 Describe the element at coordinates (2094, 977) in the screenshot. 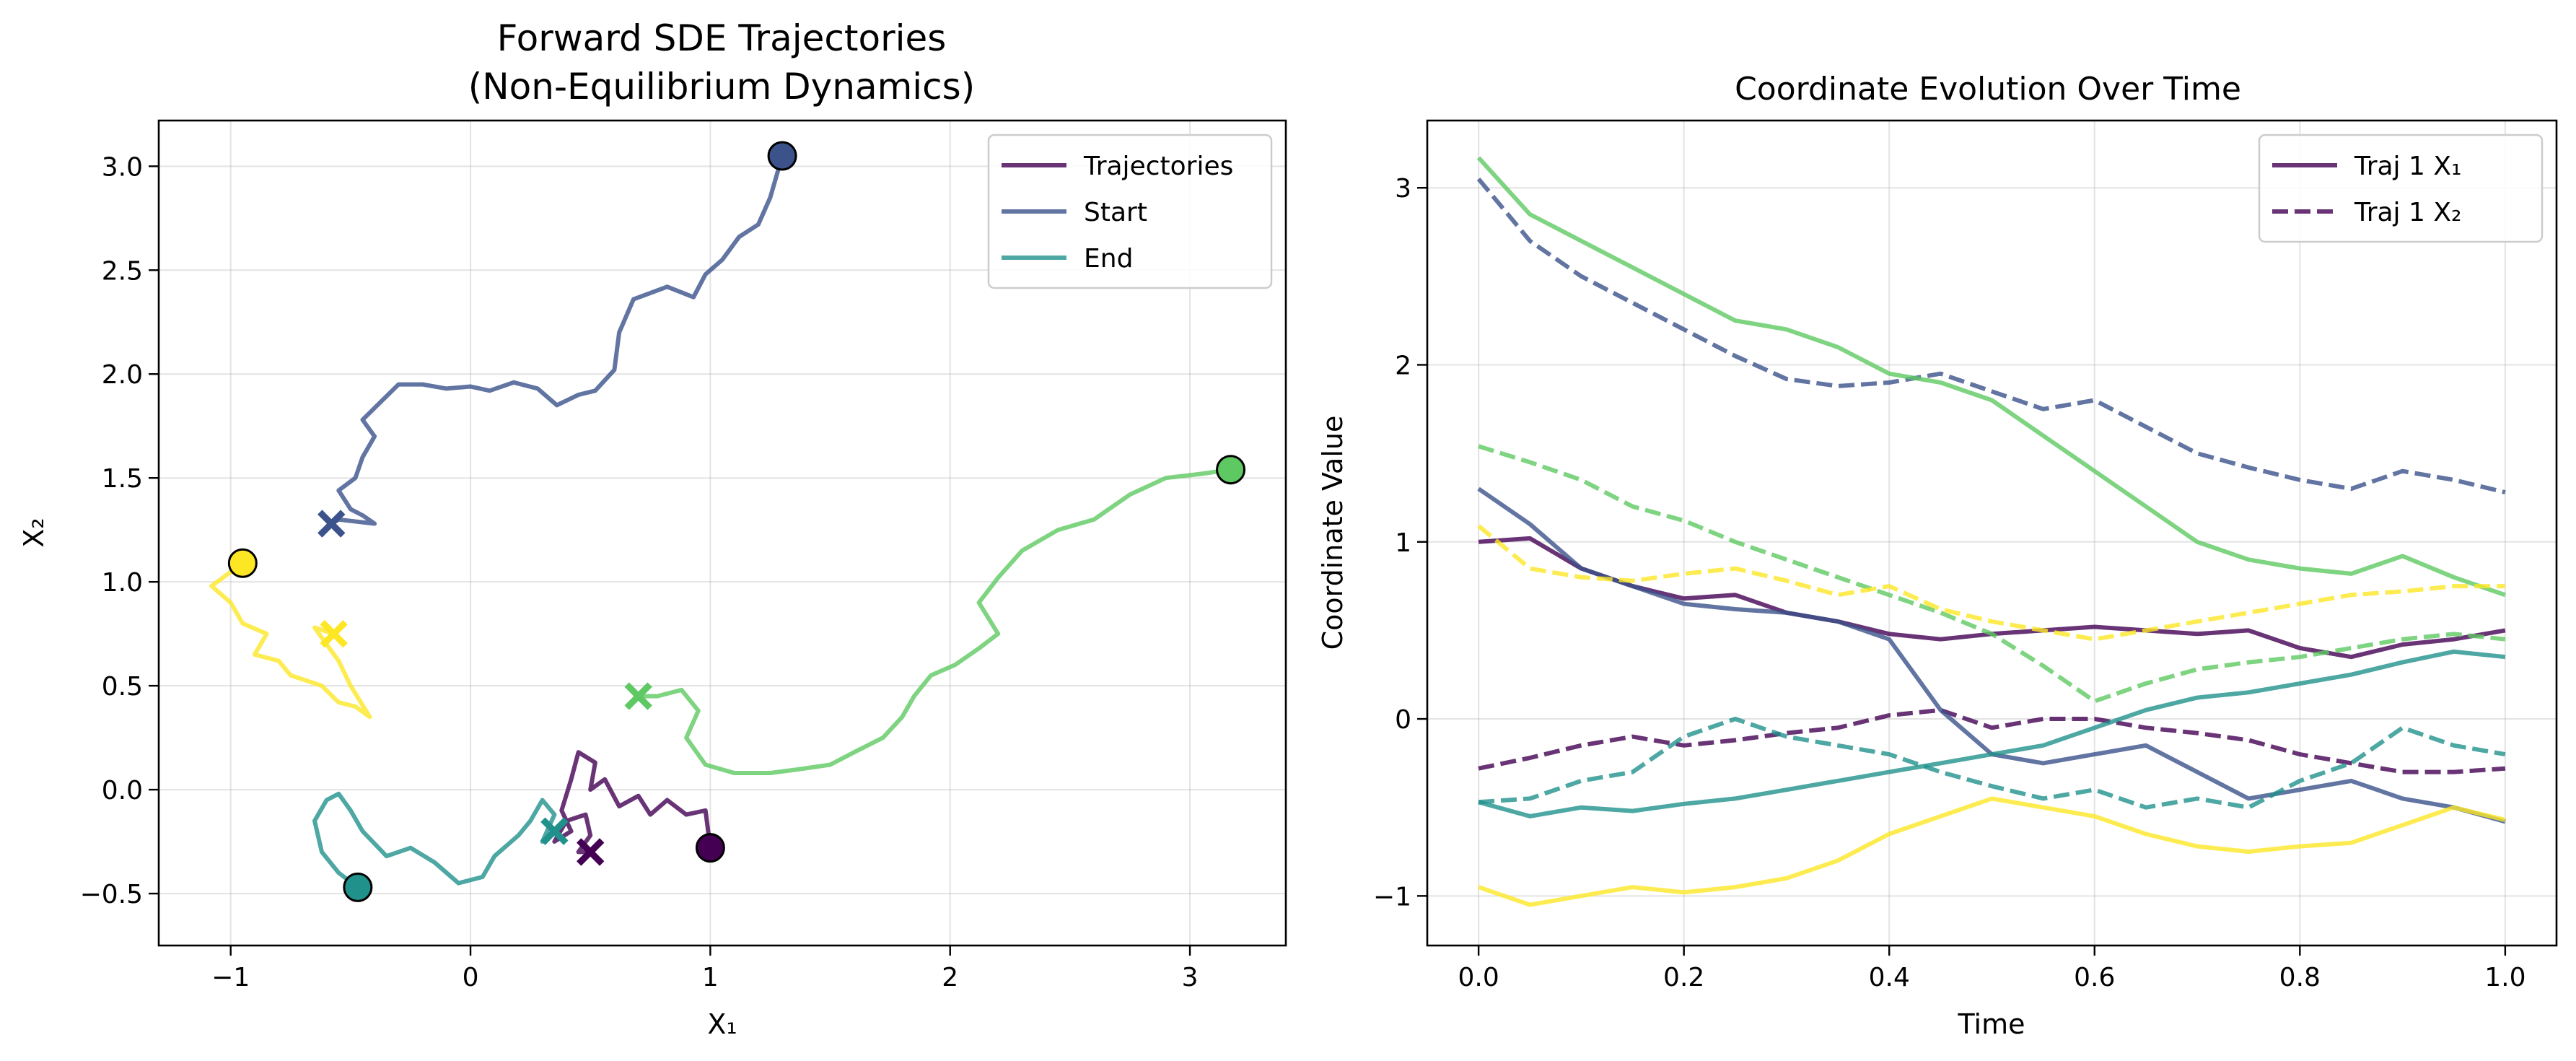

I see `right-x-tick-label: 0.6` at that location.